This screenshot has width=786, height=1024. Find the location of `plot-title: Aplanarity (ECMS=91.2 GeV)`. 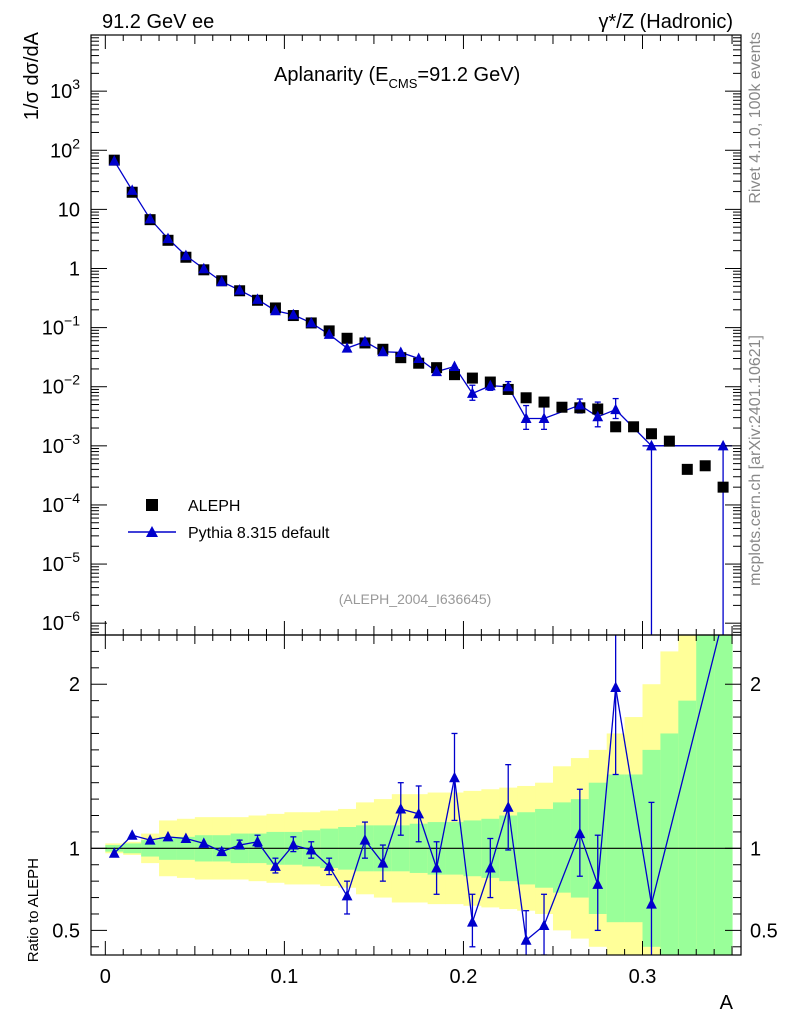

plot-title: Aplanarity (ECMS=91.2 GeV) is located at coordinates (397, 77).